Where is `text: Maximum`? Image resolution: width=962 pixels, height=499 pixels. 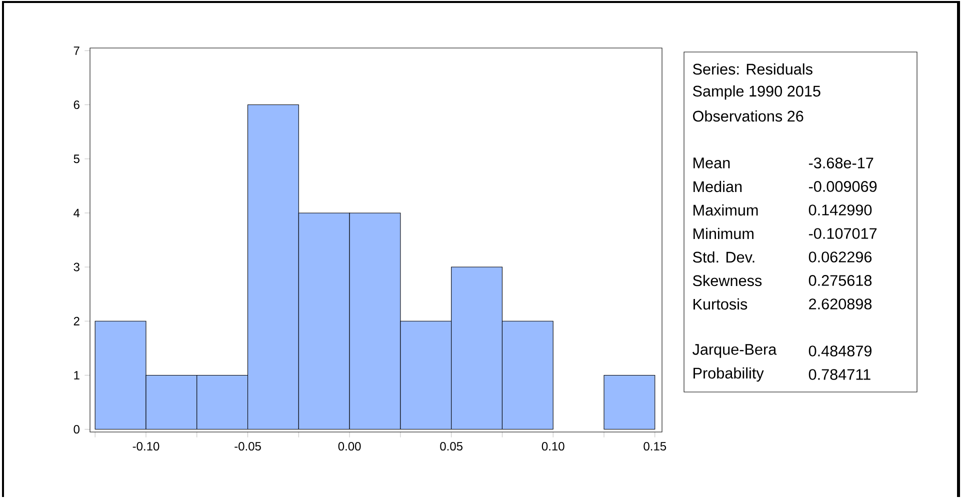
text: Maximum is located at coordinates (726, 210).